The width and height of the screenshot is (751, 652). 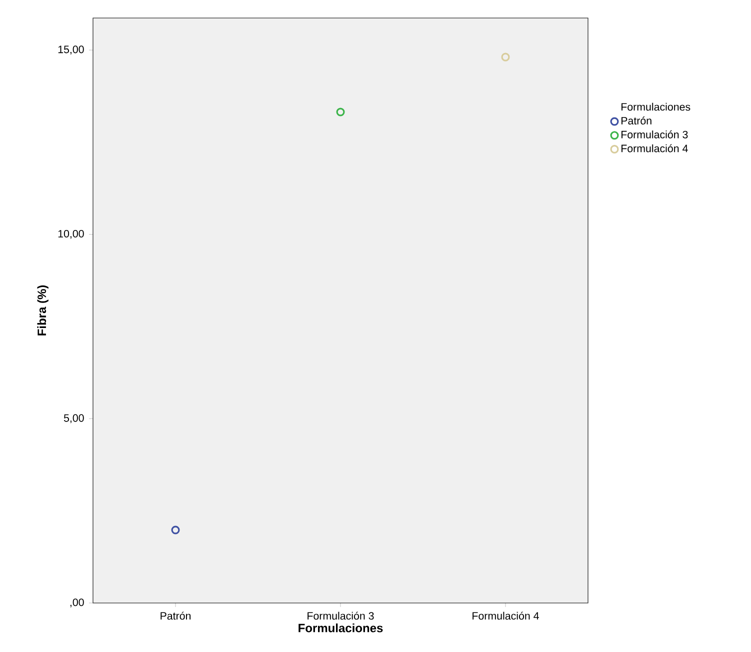 I want to click on legend-label: Formulación 3, so click(x=655, y=134).